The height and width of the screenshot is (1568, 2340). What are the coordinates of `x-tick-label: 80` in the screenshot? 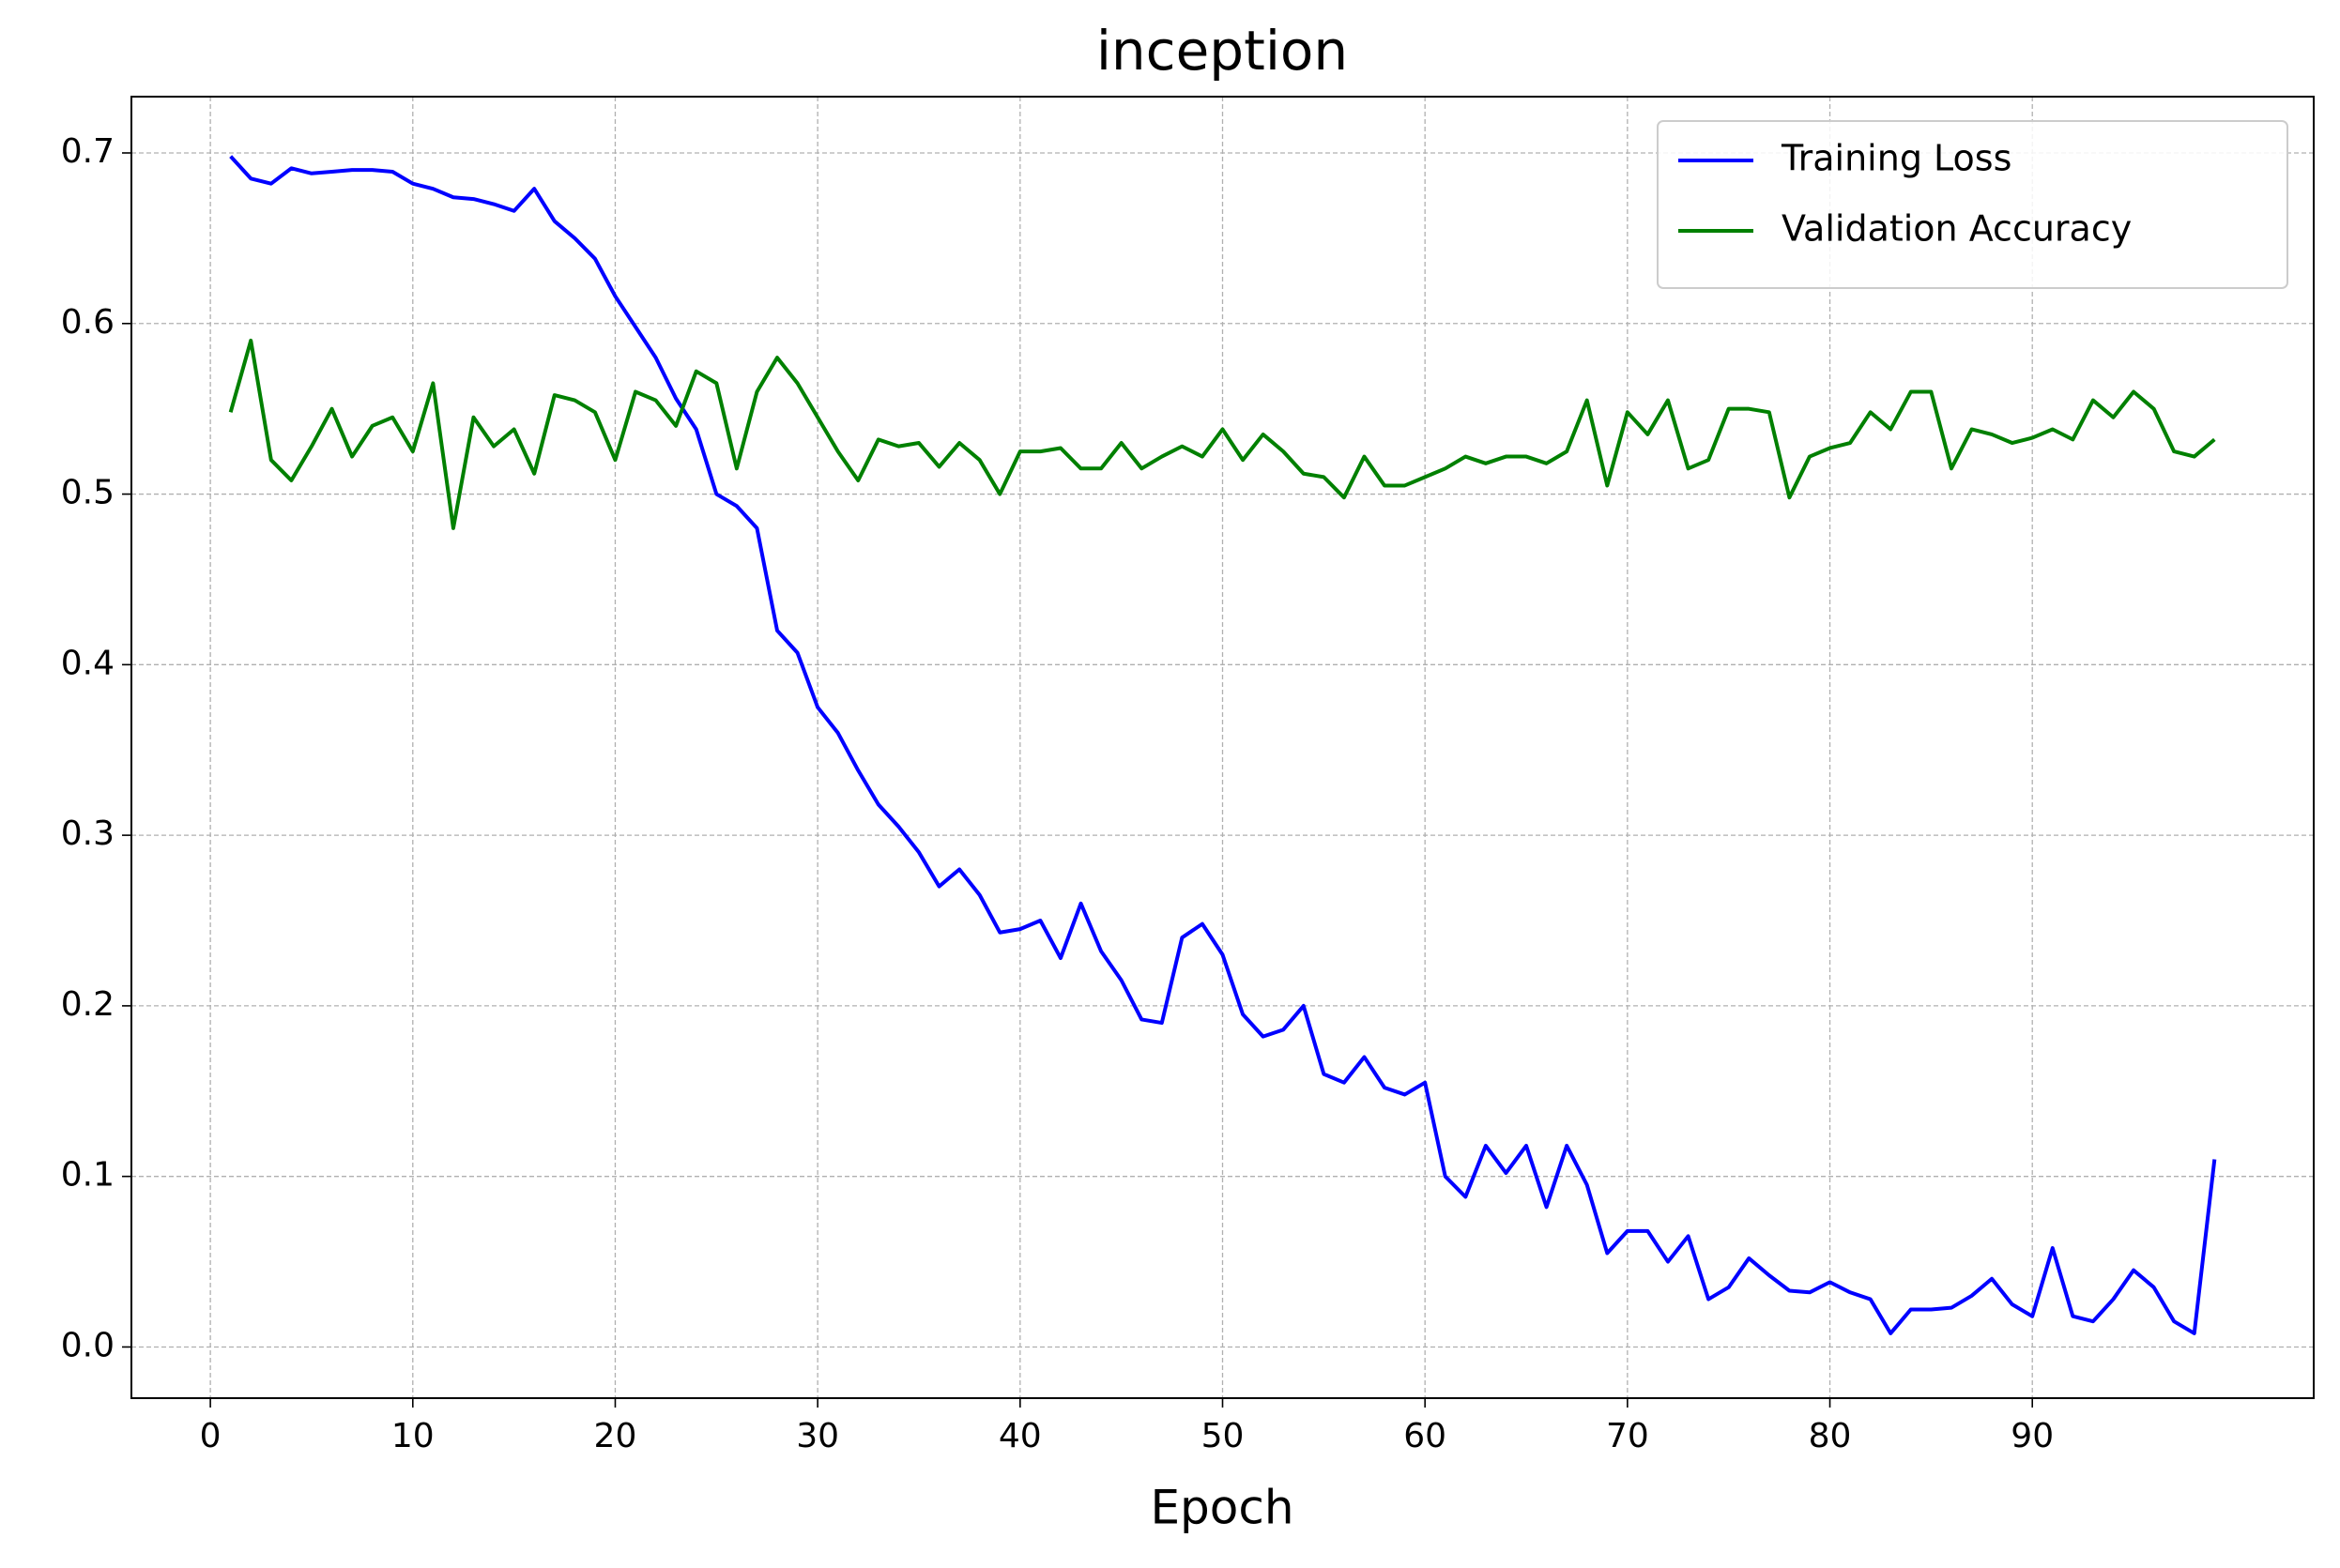 It's located at (1830, 1436).